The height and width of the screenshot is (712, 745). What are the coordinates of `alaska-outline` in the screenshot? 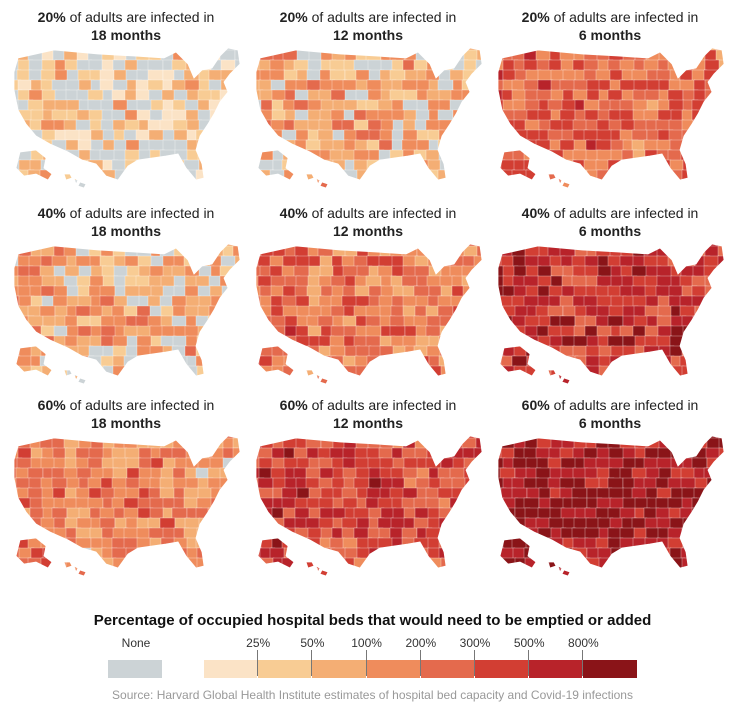 It's located at (518, 165).